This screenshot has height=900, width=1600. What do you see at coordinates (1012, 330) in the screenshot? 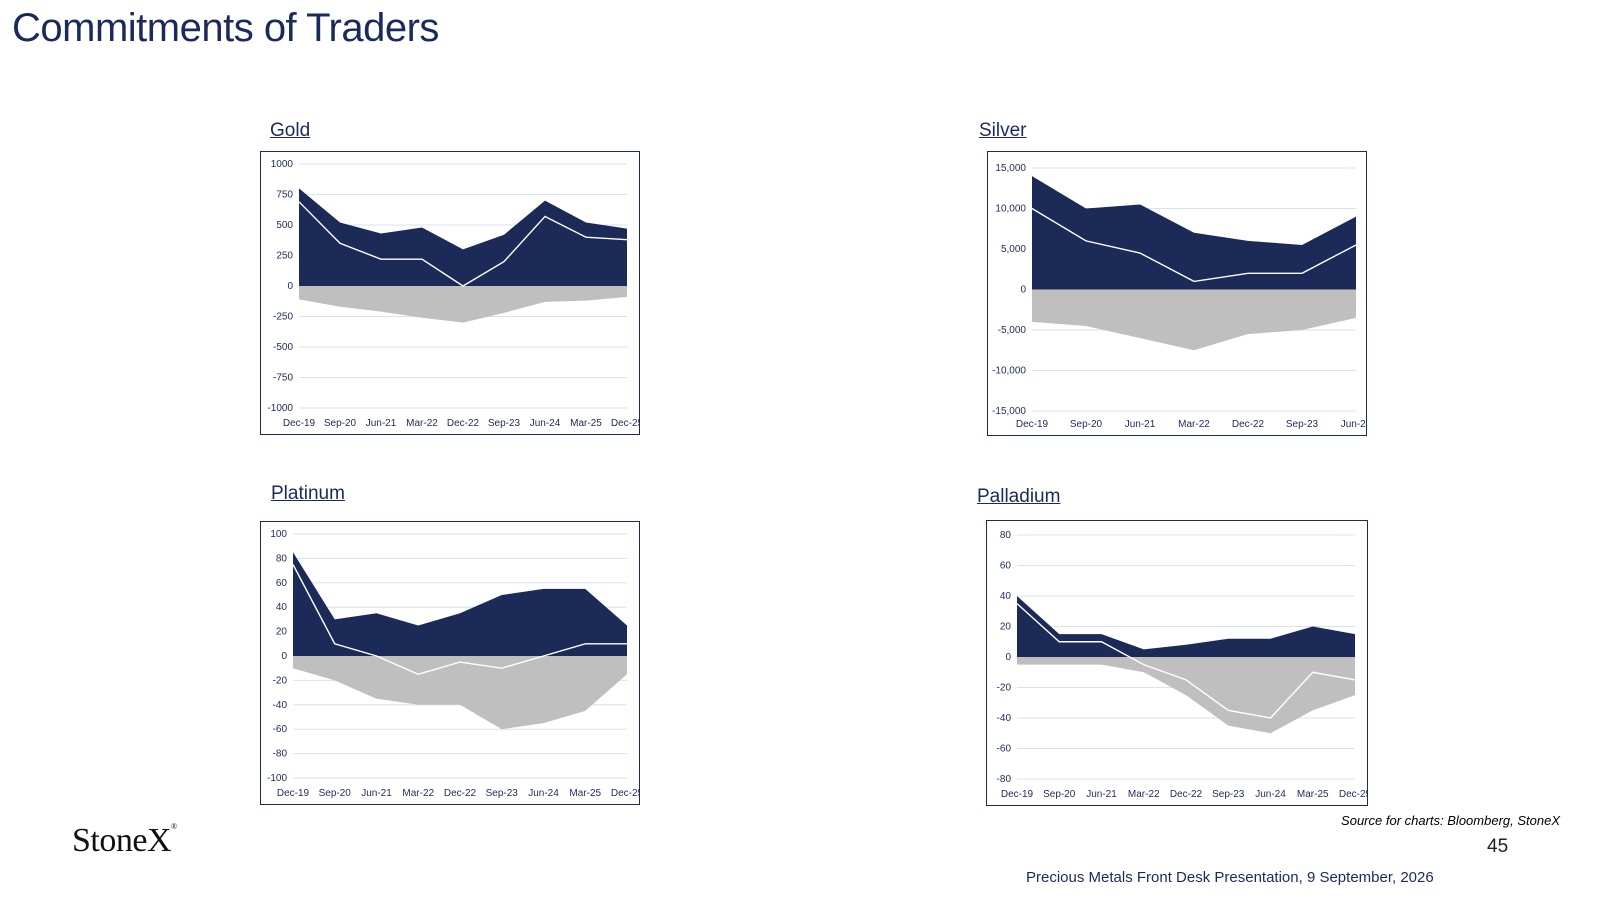
I see `y-tick-label: -5,000` at bounding box center [1012, 330].